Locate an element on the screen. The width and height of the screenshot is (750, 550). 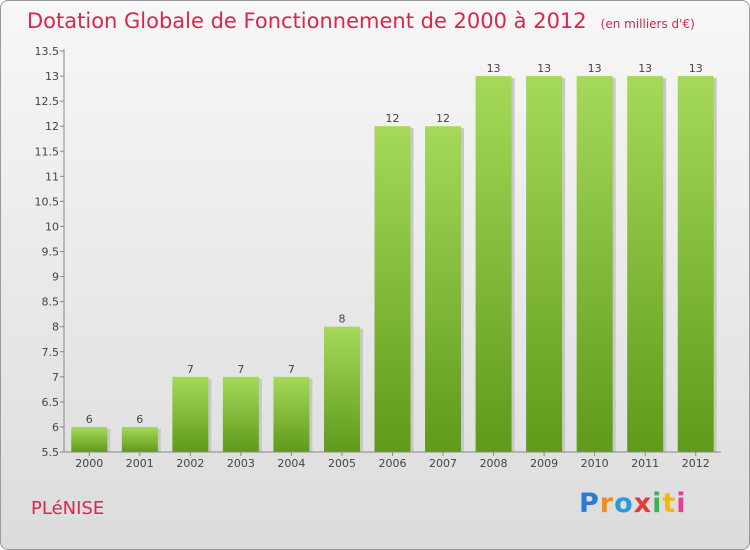
y-tick: 6.5 is located at coordinates (53, 402).